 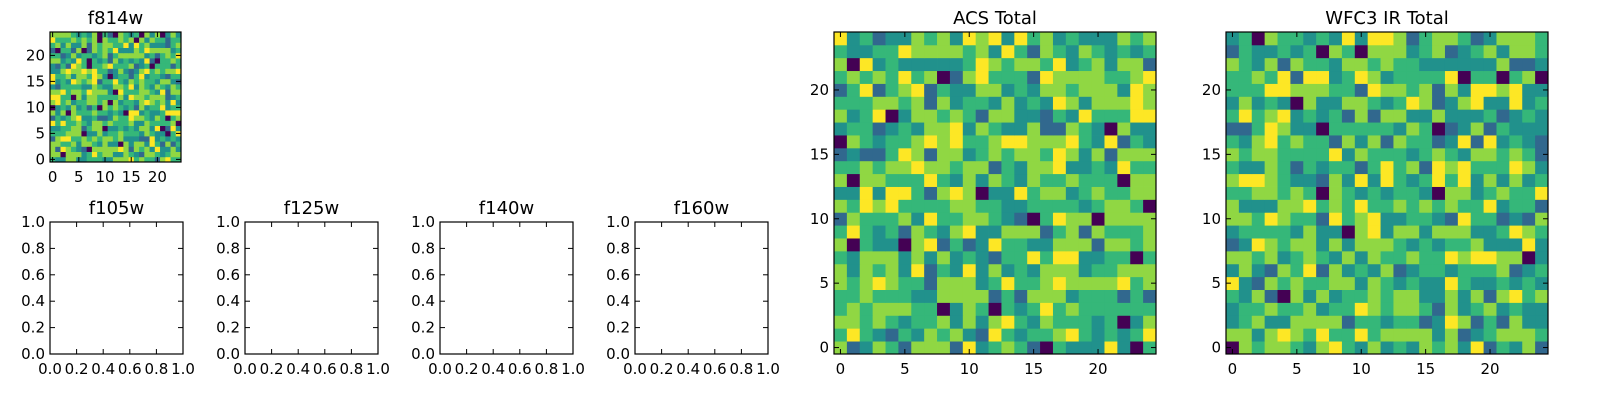 I want to click on x-tick-label: 0.2, so click(x=662, y=369).